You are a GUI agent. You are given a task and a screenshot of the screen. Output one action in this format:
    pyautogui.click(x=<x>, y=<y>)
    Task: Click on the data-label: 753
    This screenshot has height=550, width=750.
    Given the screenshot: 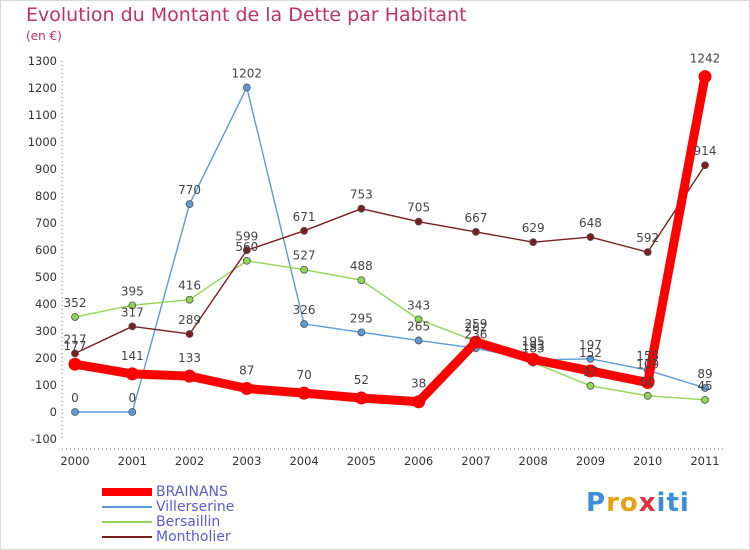 What is the action you would take?
    pyautogui.click(x=361, y=195)
    